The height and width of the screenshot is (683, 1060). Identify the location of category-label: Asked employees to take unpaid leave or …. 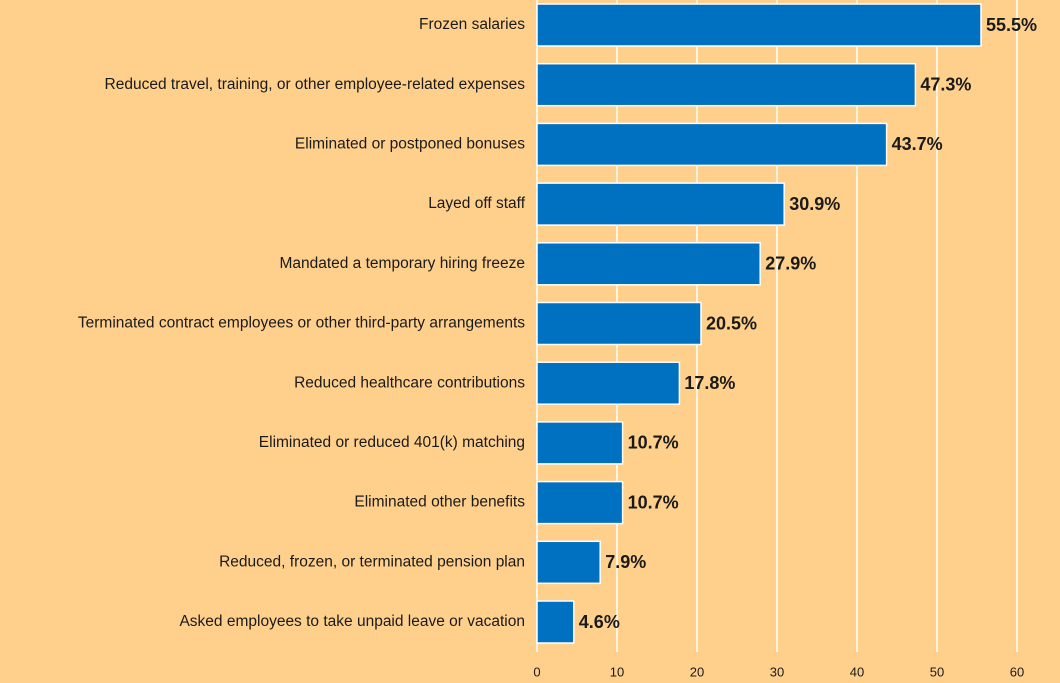
(352, 621).